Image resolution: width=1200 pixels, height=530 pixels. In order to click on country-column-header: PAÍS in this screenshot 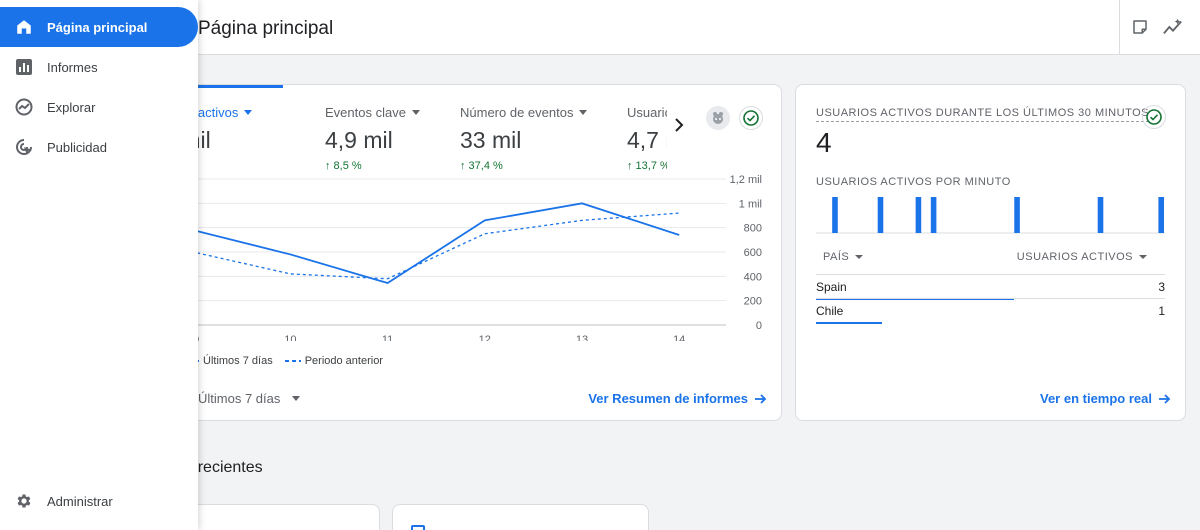, I will do `click(843, 257)`.